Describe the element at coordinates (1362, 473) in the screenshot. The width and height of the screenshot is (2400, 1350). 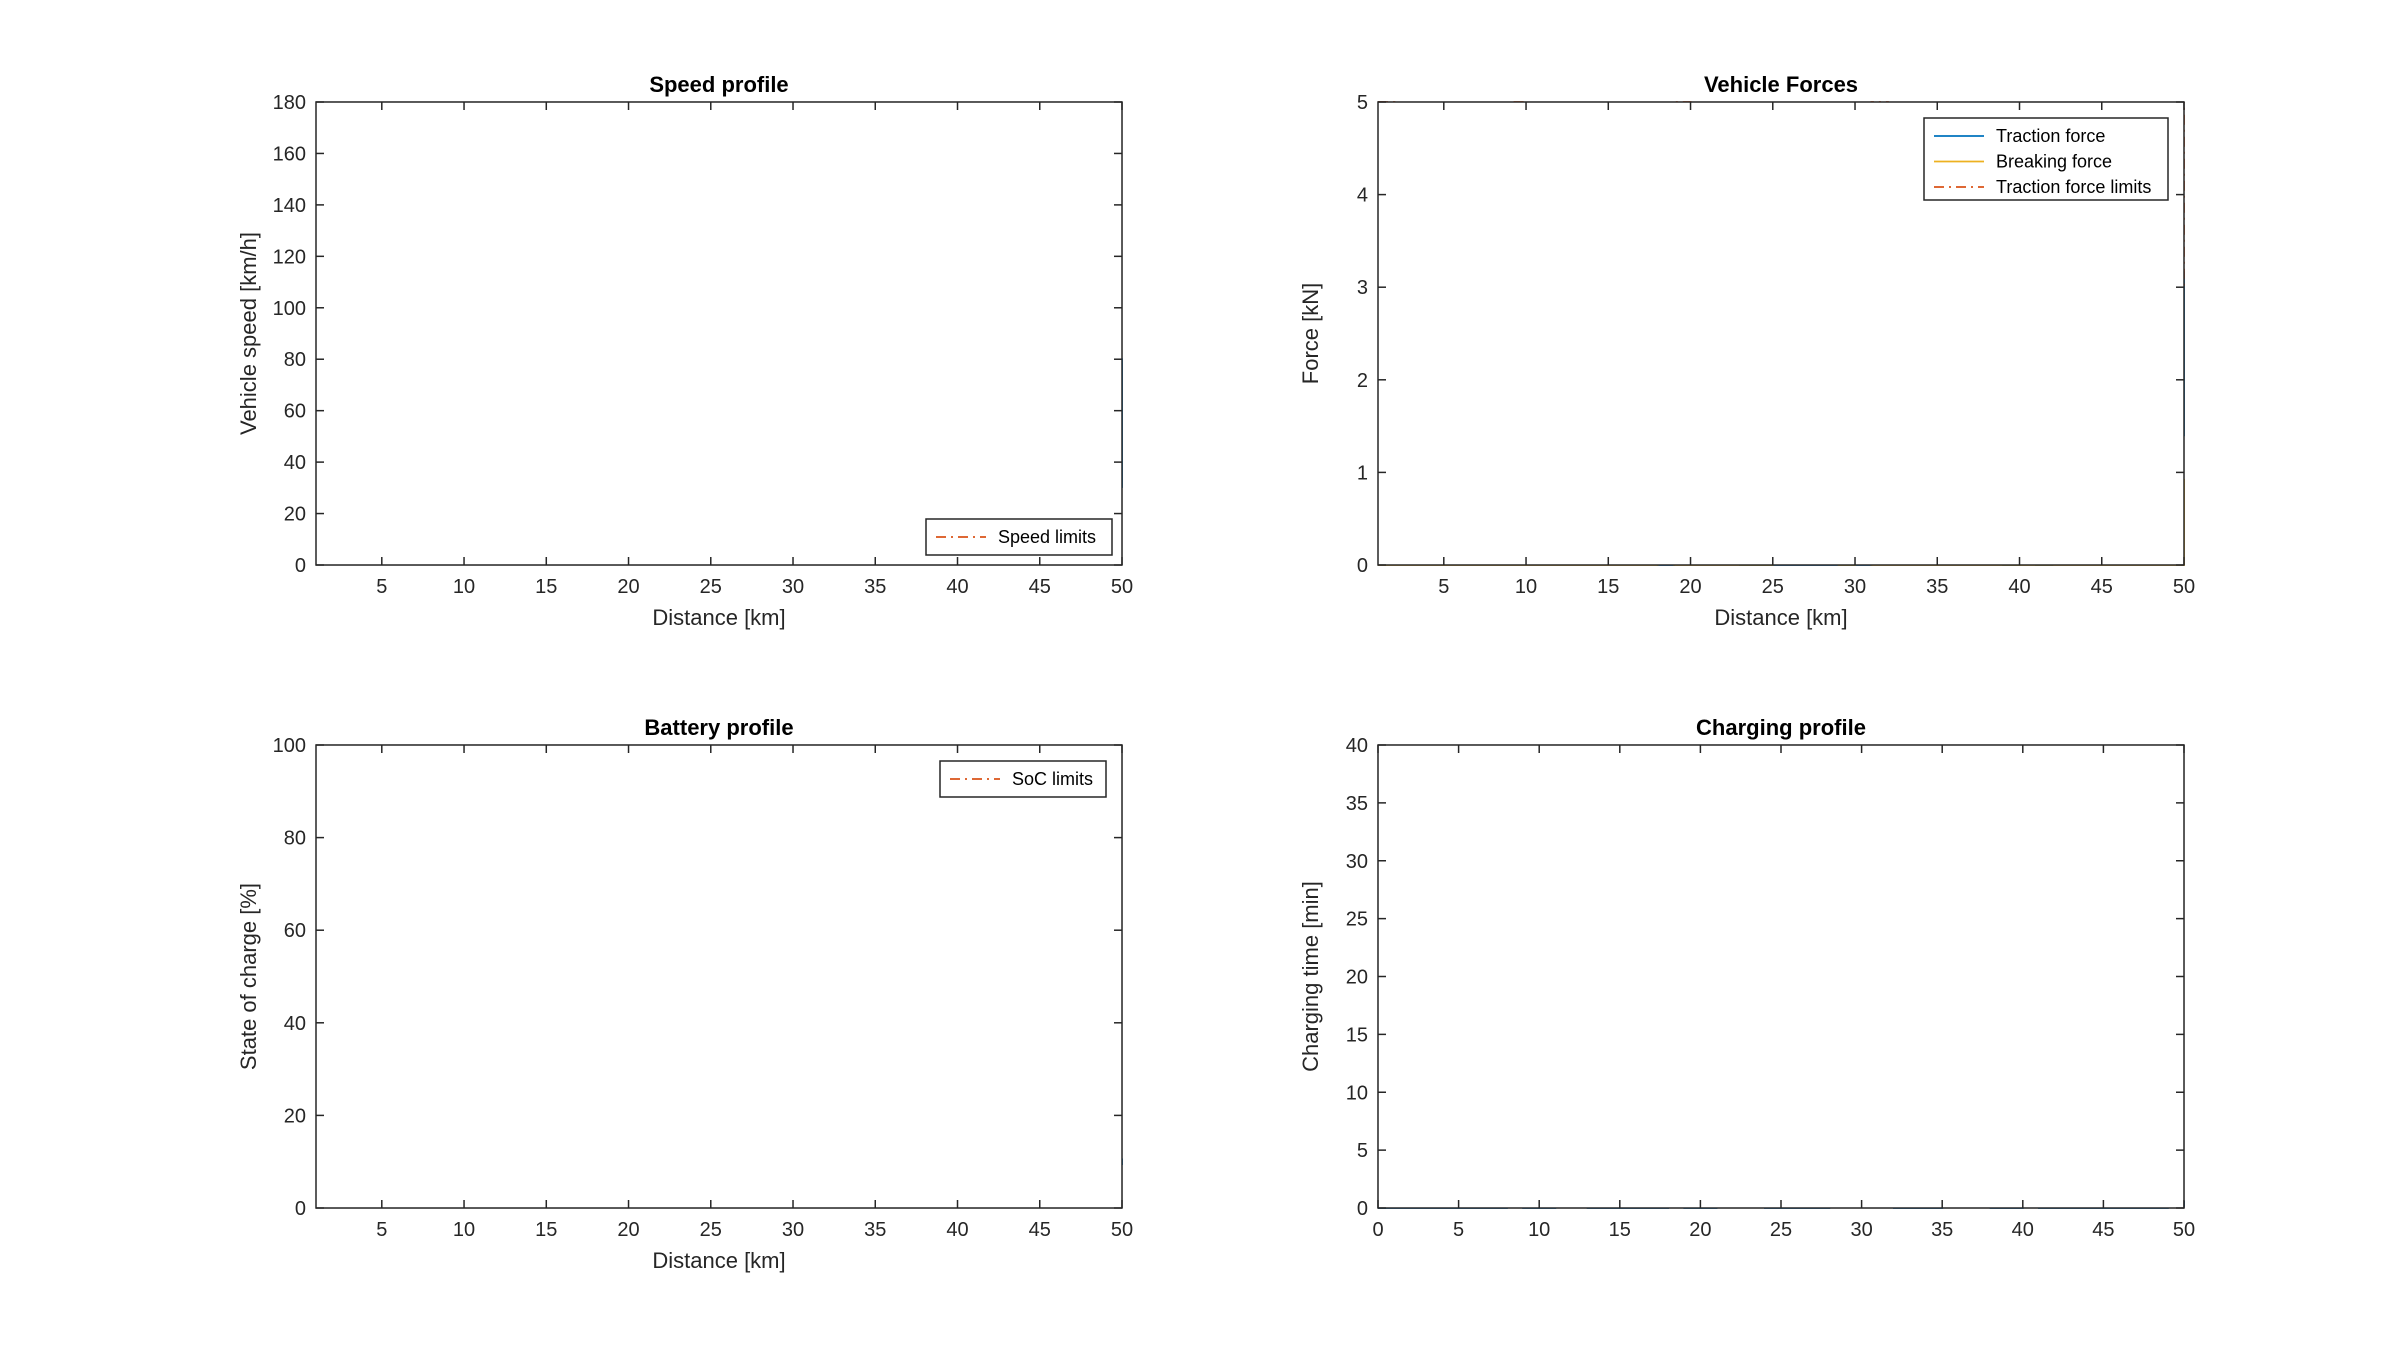
I see `y-tick-label: 1` at that location.